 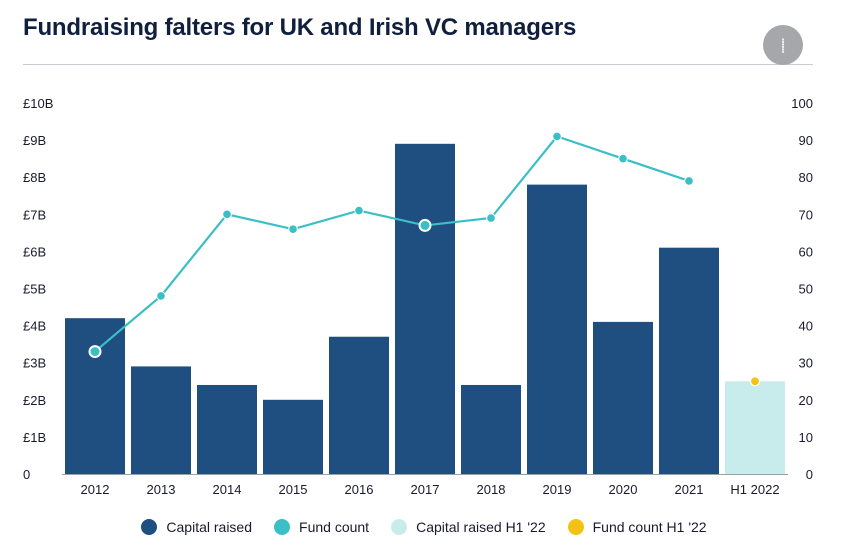 What do you see at coordinates (34, 326) in the screenshot?
I see `left-axis-tick-label: £4B` at bounding box center [34, 326].